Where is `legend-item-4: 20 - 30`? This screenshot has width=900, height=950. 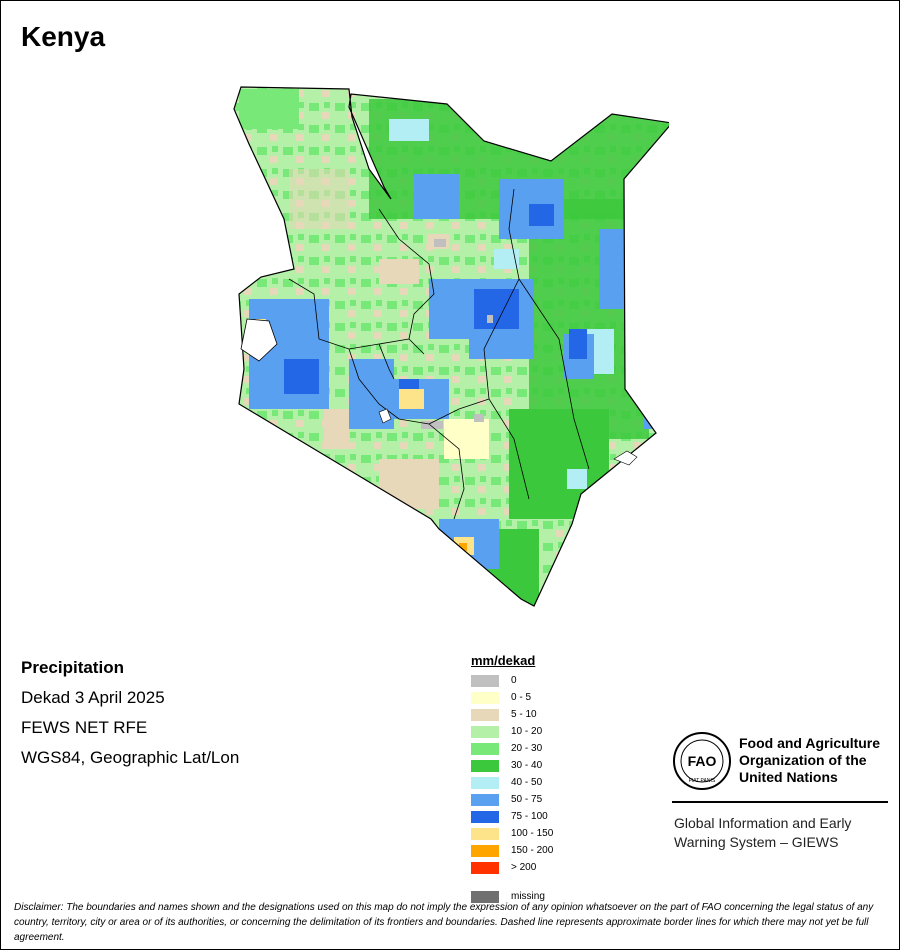
legend-item-4: 20 - 30 is located at coordinates (512, 748).